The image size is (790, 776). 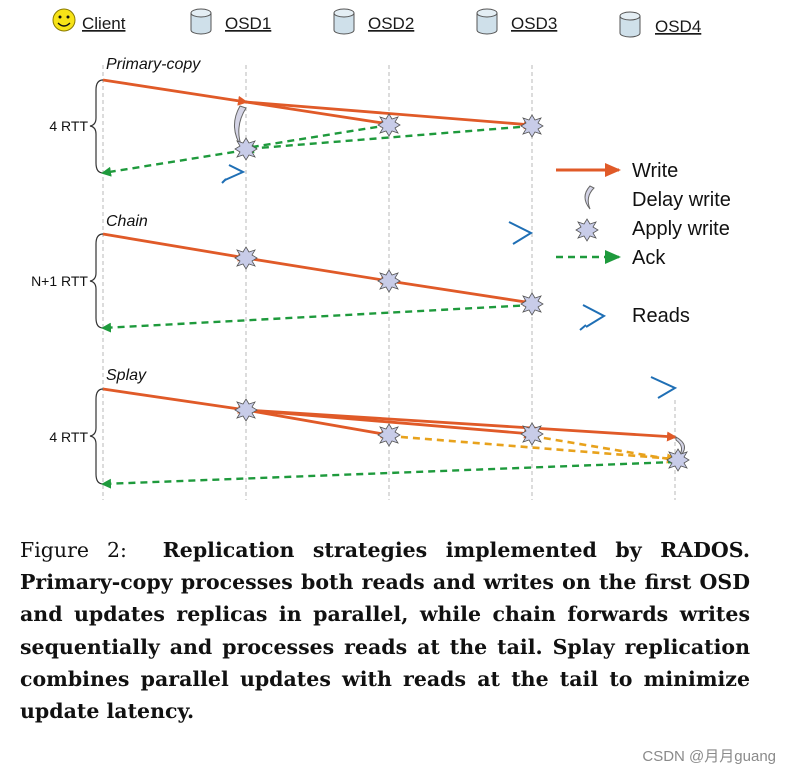 I want to click on watermark: CSDN @月月guang, so click(x=709, y=756).